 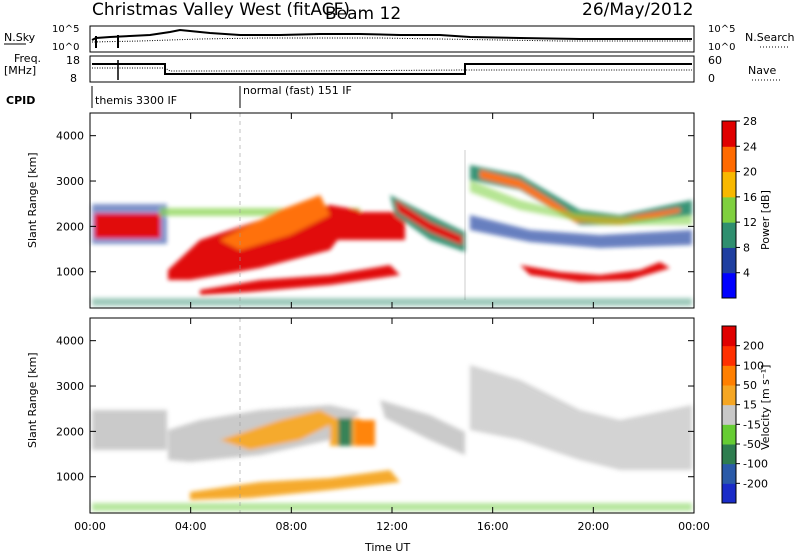 I want to click on nsearch-tick-bottom: 10^0, so click(x=721, y=47).